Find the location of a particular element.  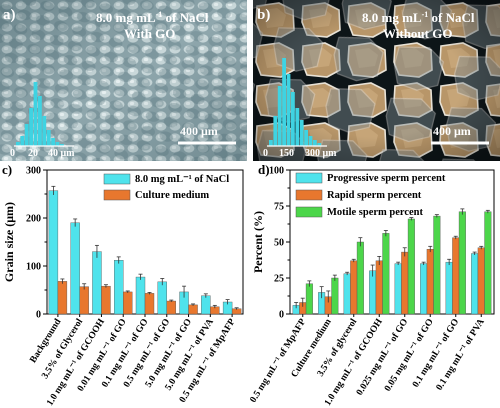

panel-b-title-line2: Without GO is located at coordinates (417, 33).